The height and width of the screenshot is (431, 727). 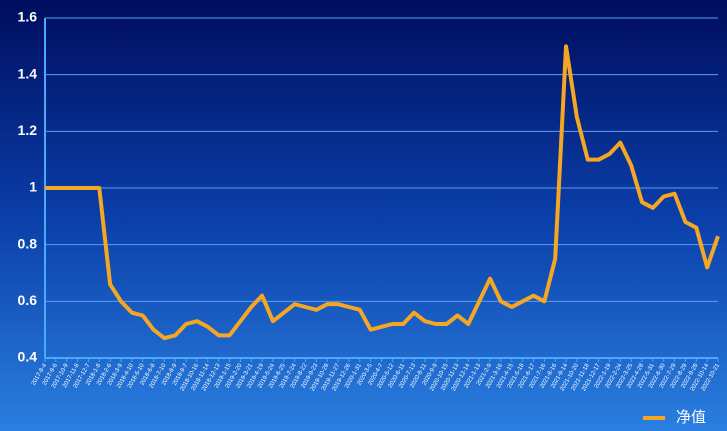 I want to click on legend-label: 净值, so click(x=691, y=417).